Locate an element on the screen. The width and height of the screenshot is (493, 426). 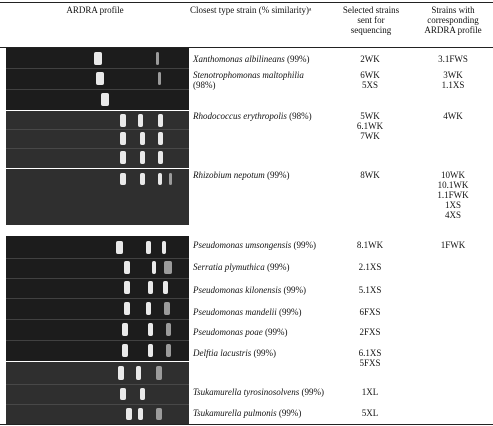
table-top-rule is located at coordinates (246, 2).